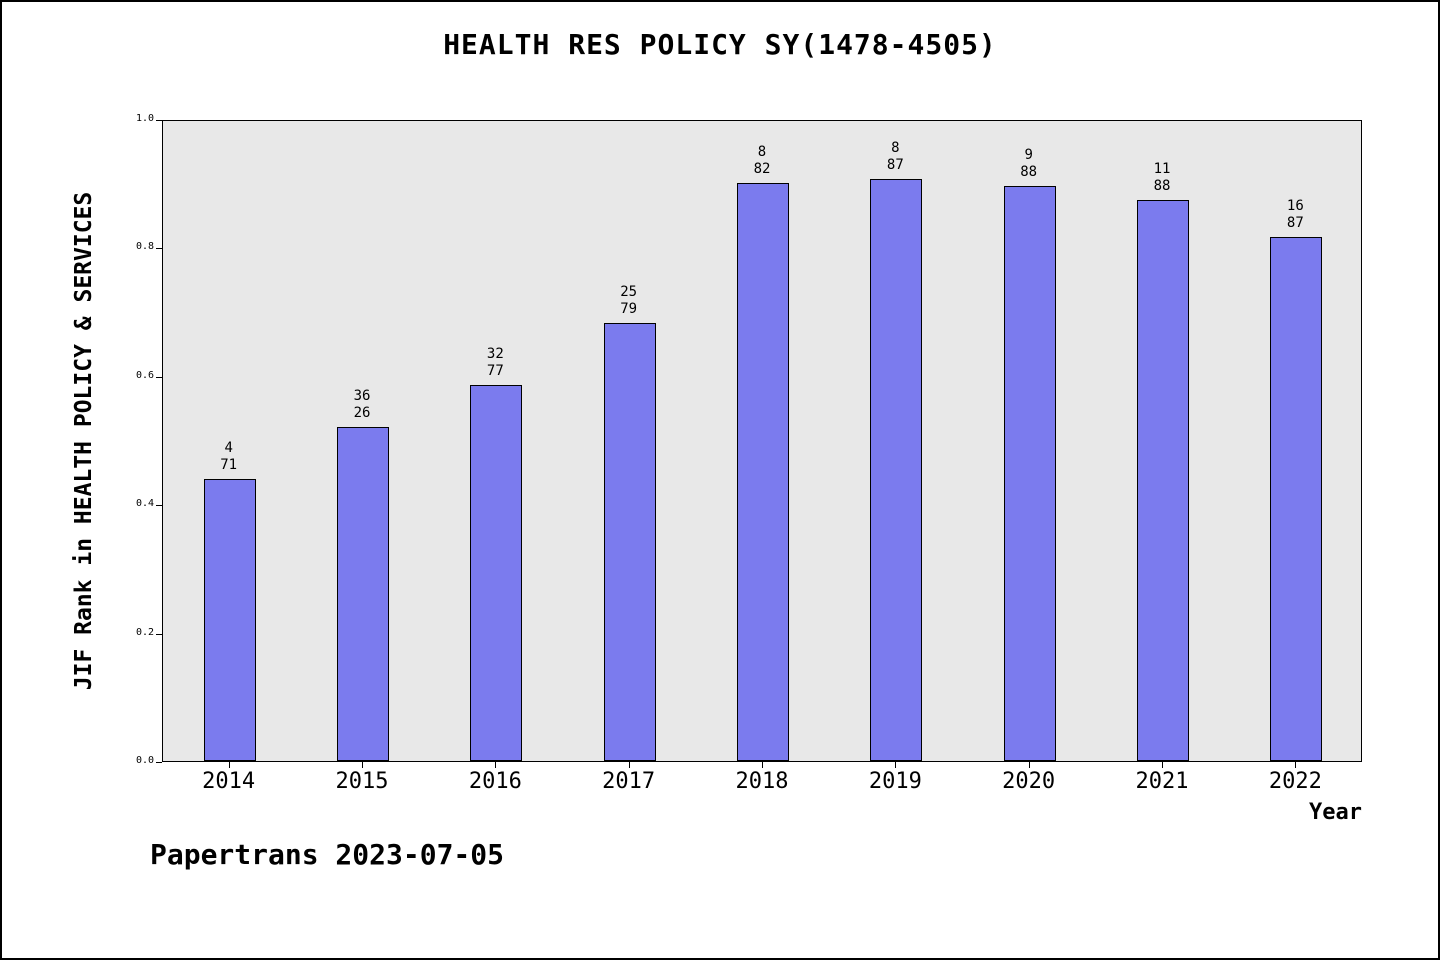 The height and width of the screenshot is (960, 1440). Describe the element at coordinates (1295, 781) in the screenshot. I see `x-tick-label: 2022` at that location.